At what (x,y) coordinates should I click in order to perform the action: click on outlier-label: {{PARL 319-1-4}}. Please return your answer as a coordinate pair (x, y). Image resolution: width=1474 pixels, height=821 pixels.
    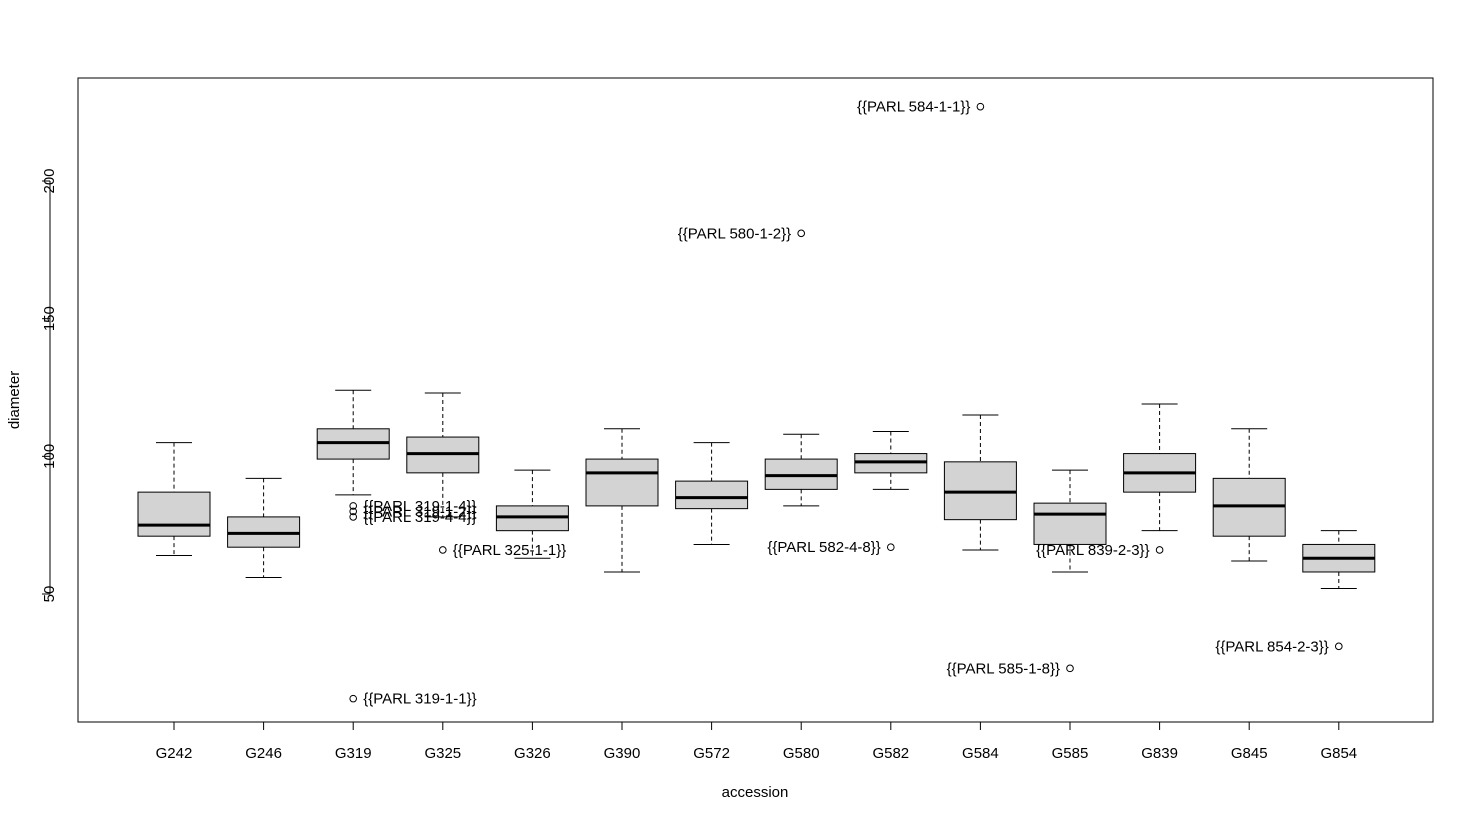
    Looking at the image, I should click on (419, 506).